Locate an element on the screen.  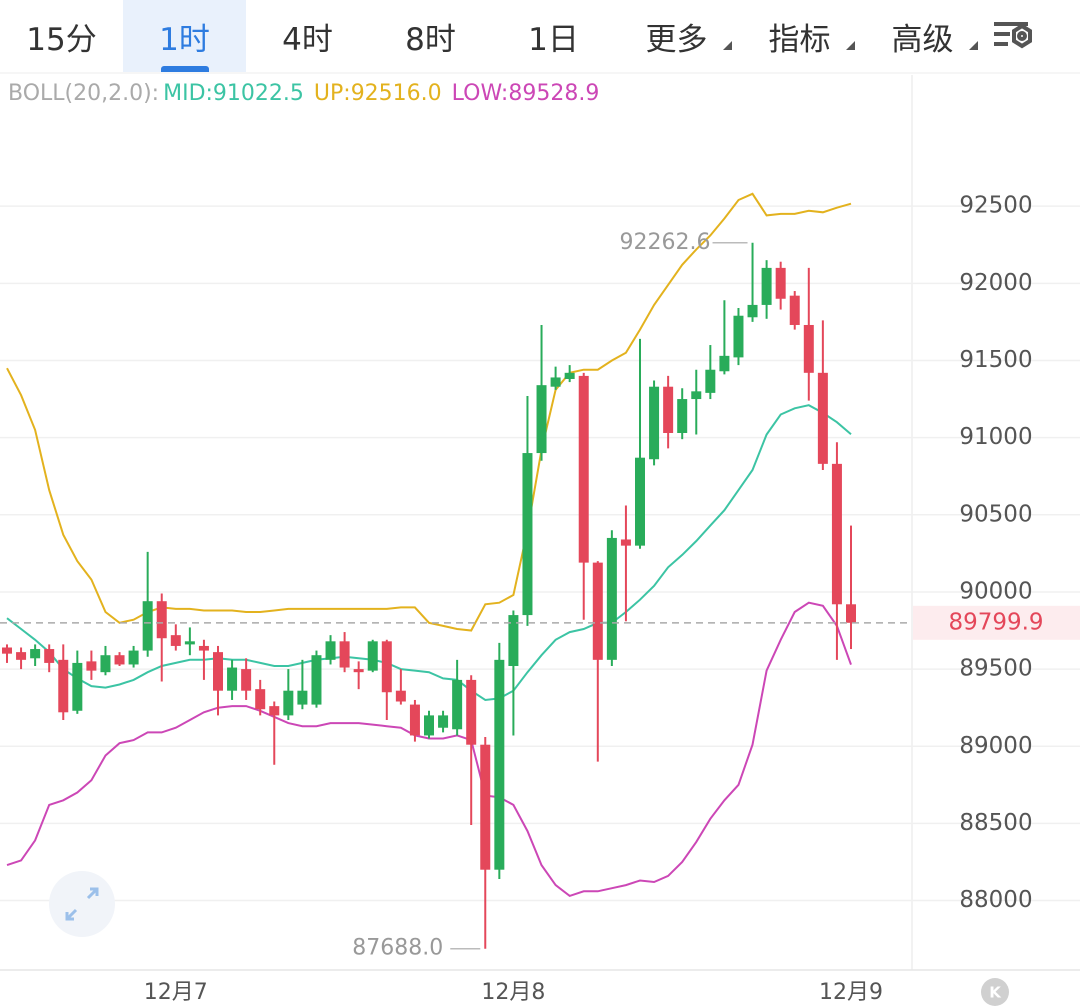
tab-label: 更多 is located at coordinates (676, 39).